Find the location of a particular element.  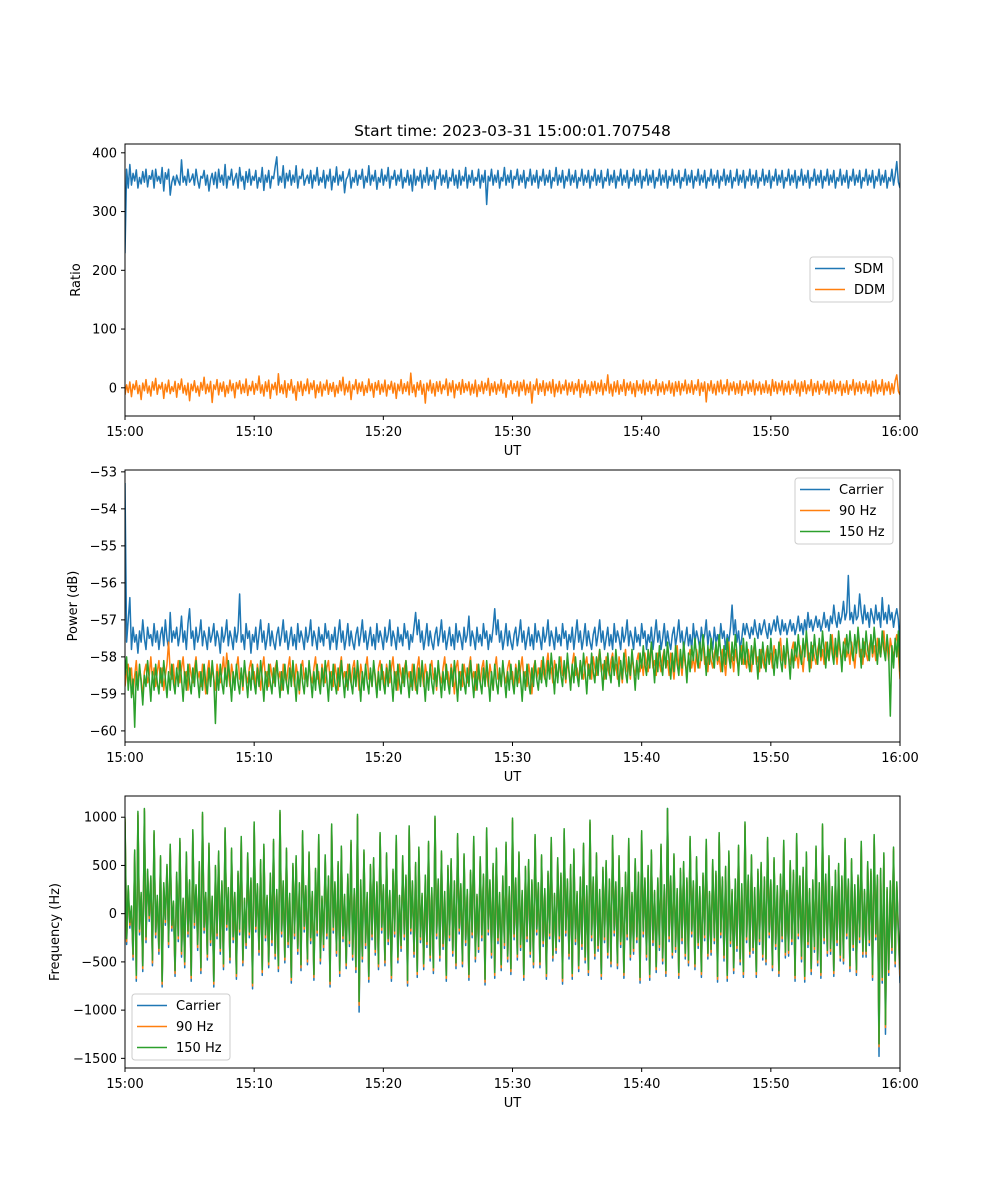

power-y-axis-label: Power (dB) is located at coordinates (73, 606).